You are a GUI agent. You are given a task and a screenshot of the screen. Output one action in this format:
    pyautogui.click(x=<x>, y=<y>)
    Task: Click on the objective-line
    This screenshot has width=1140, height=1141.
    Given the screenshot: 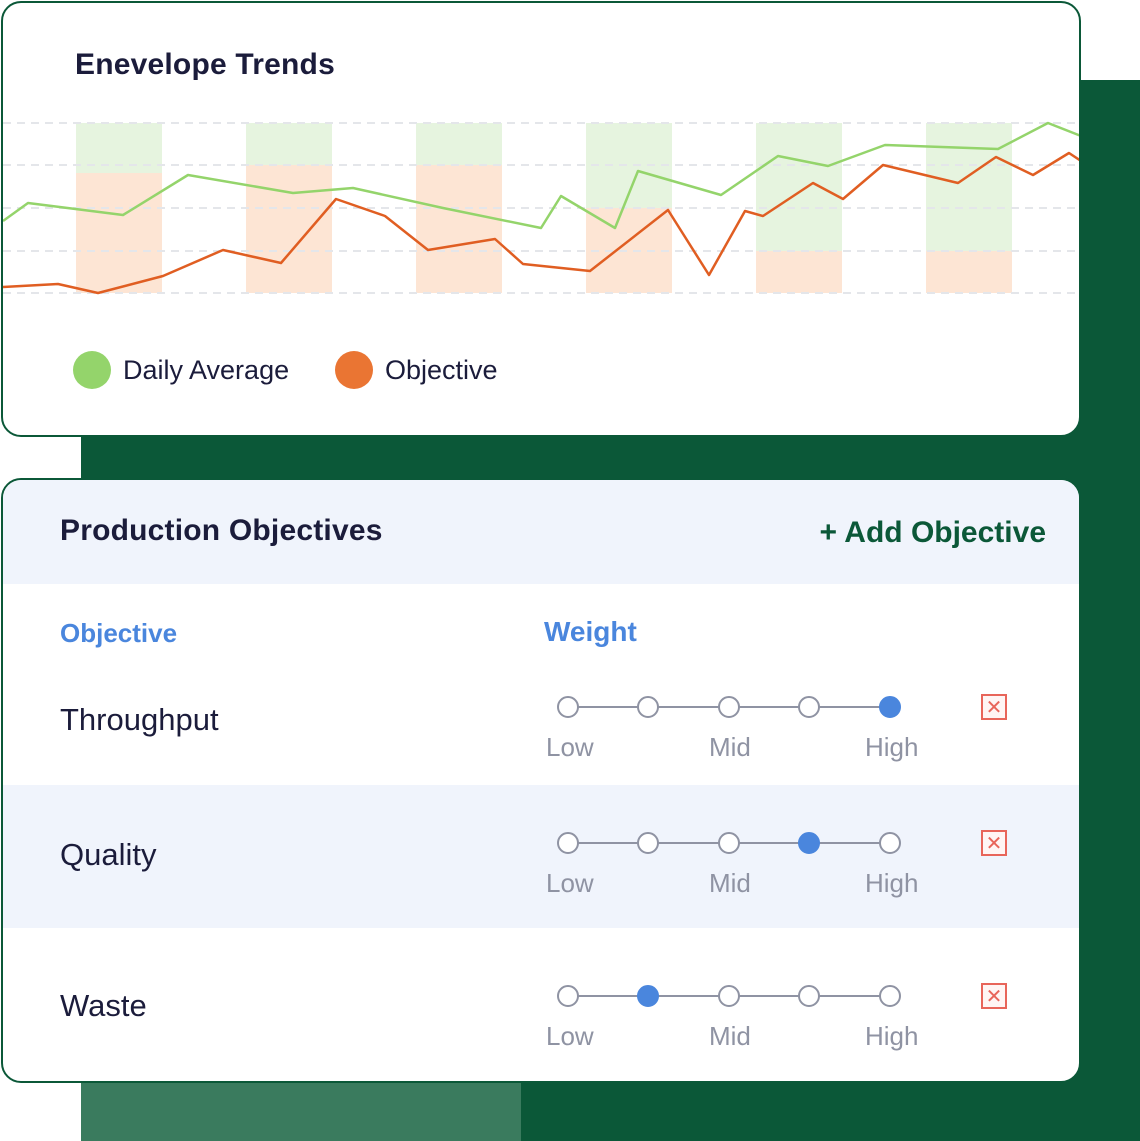 What is the action you would take?
    pyautogui.click(x=541, y=223)
    